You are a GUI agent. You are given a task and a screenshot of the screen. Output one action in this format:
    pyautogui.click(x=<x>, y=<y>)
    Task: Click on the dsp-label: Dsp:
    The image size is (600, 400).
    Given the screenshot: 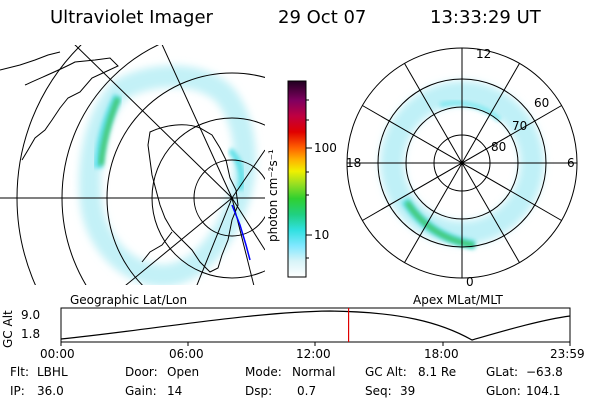 What is the action you would take?
    pyautogui.click(x=259, y=391)
    